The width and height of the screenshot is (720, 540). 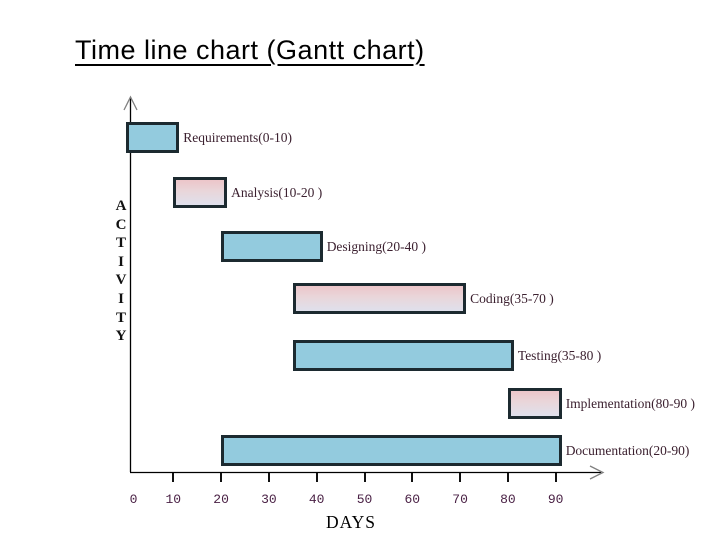 I want to click on bar-label-implementation: Implementation(80-90 ), so click(x=630, y=403).